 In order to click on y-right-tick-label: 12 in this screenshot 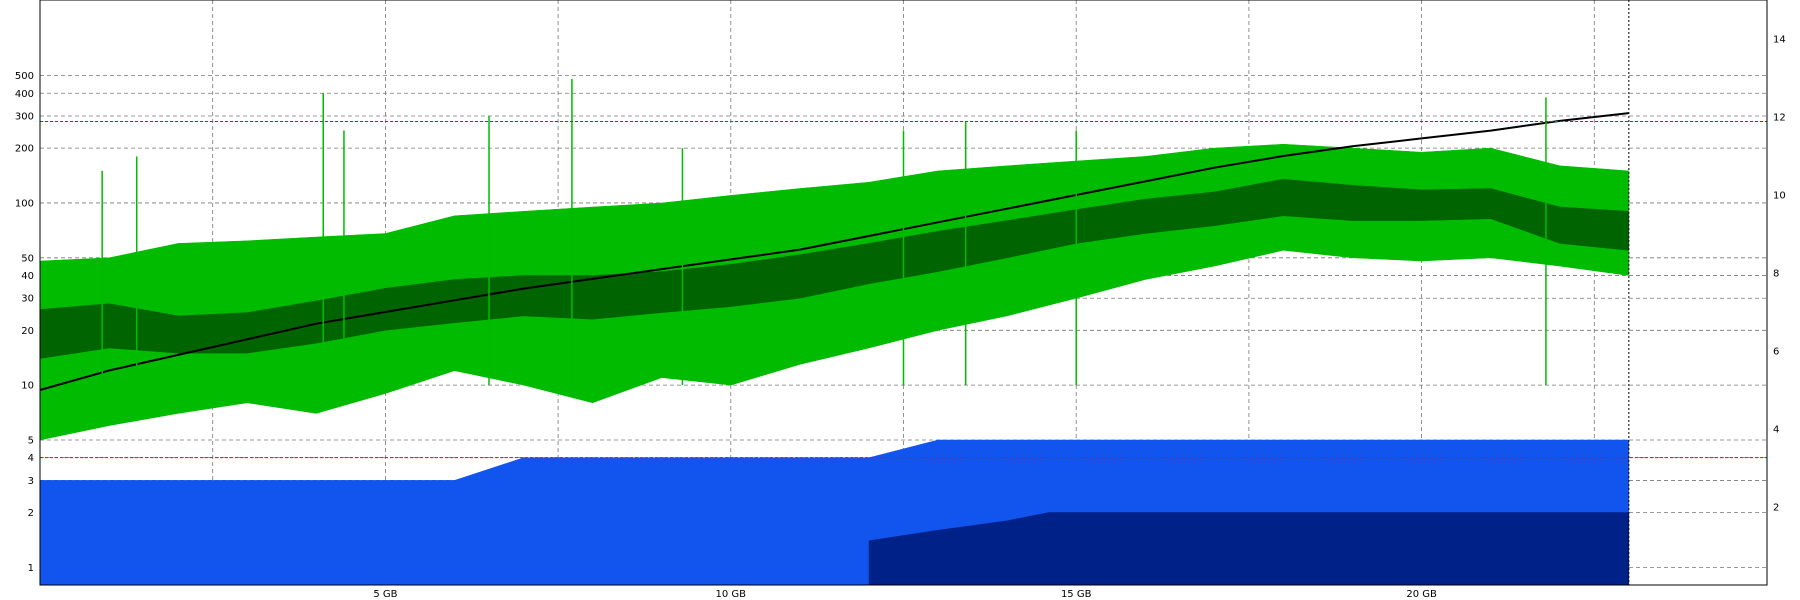, I will do `click(1779, 118)`.